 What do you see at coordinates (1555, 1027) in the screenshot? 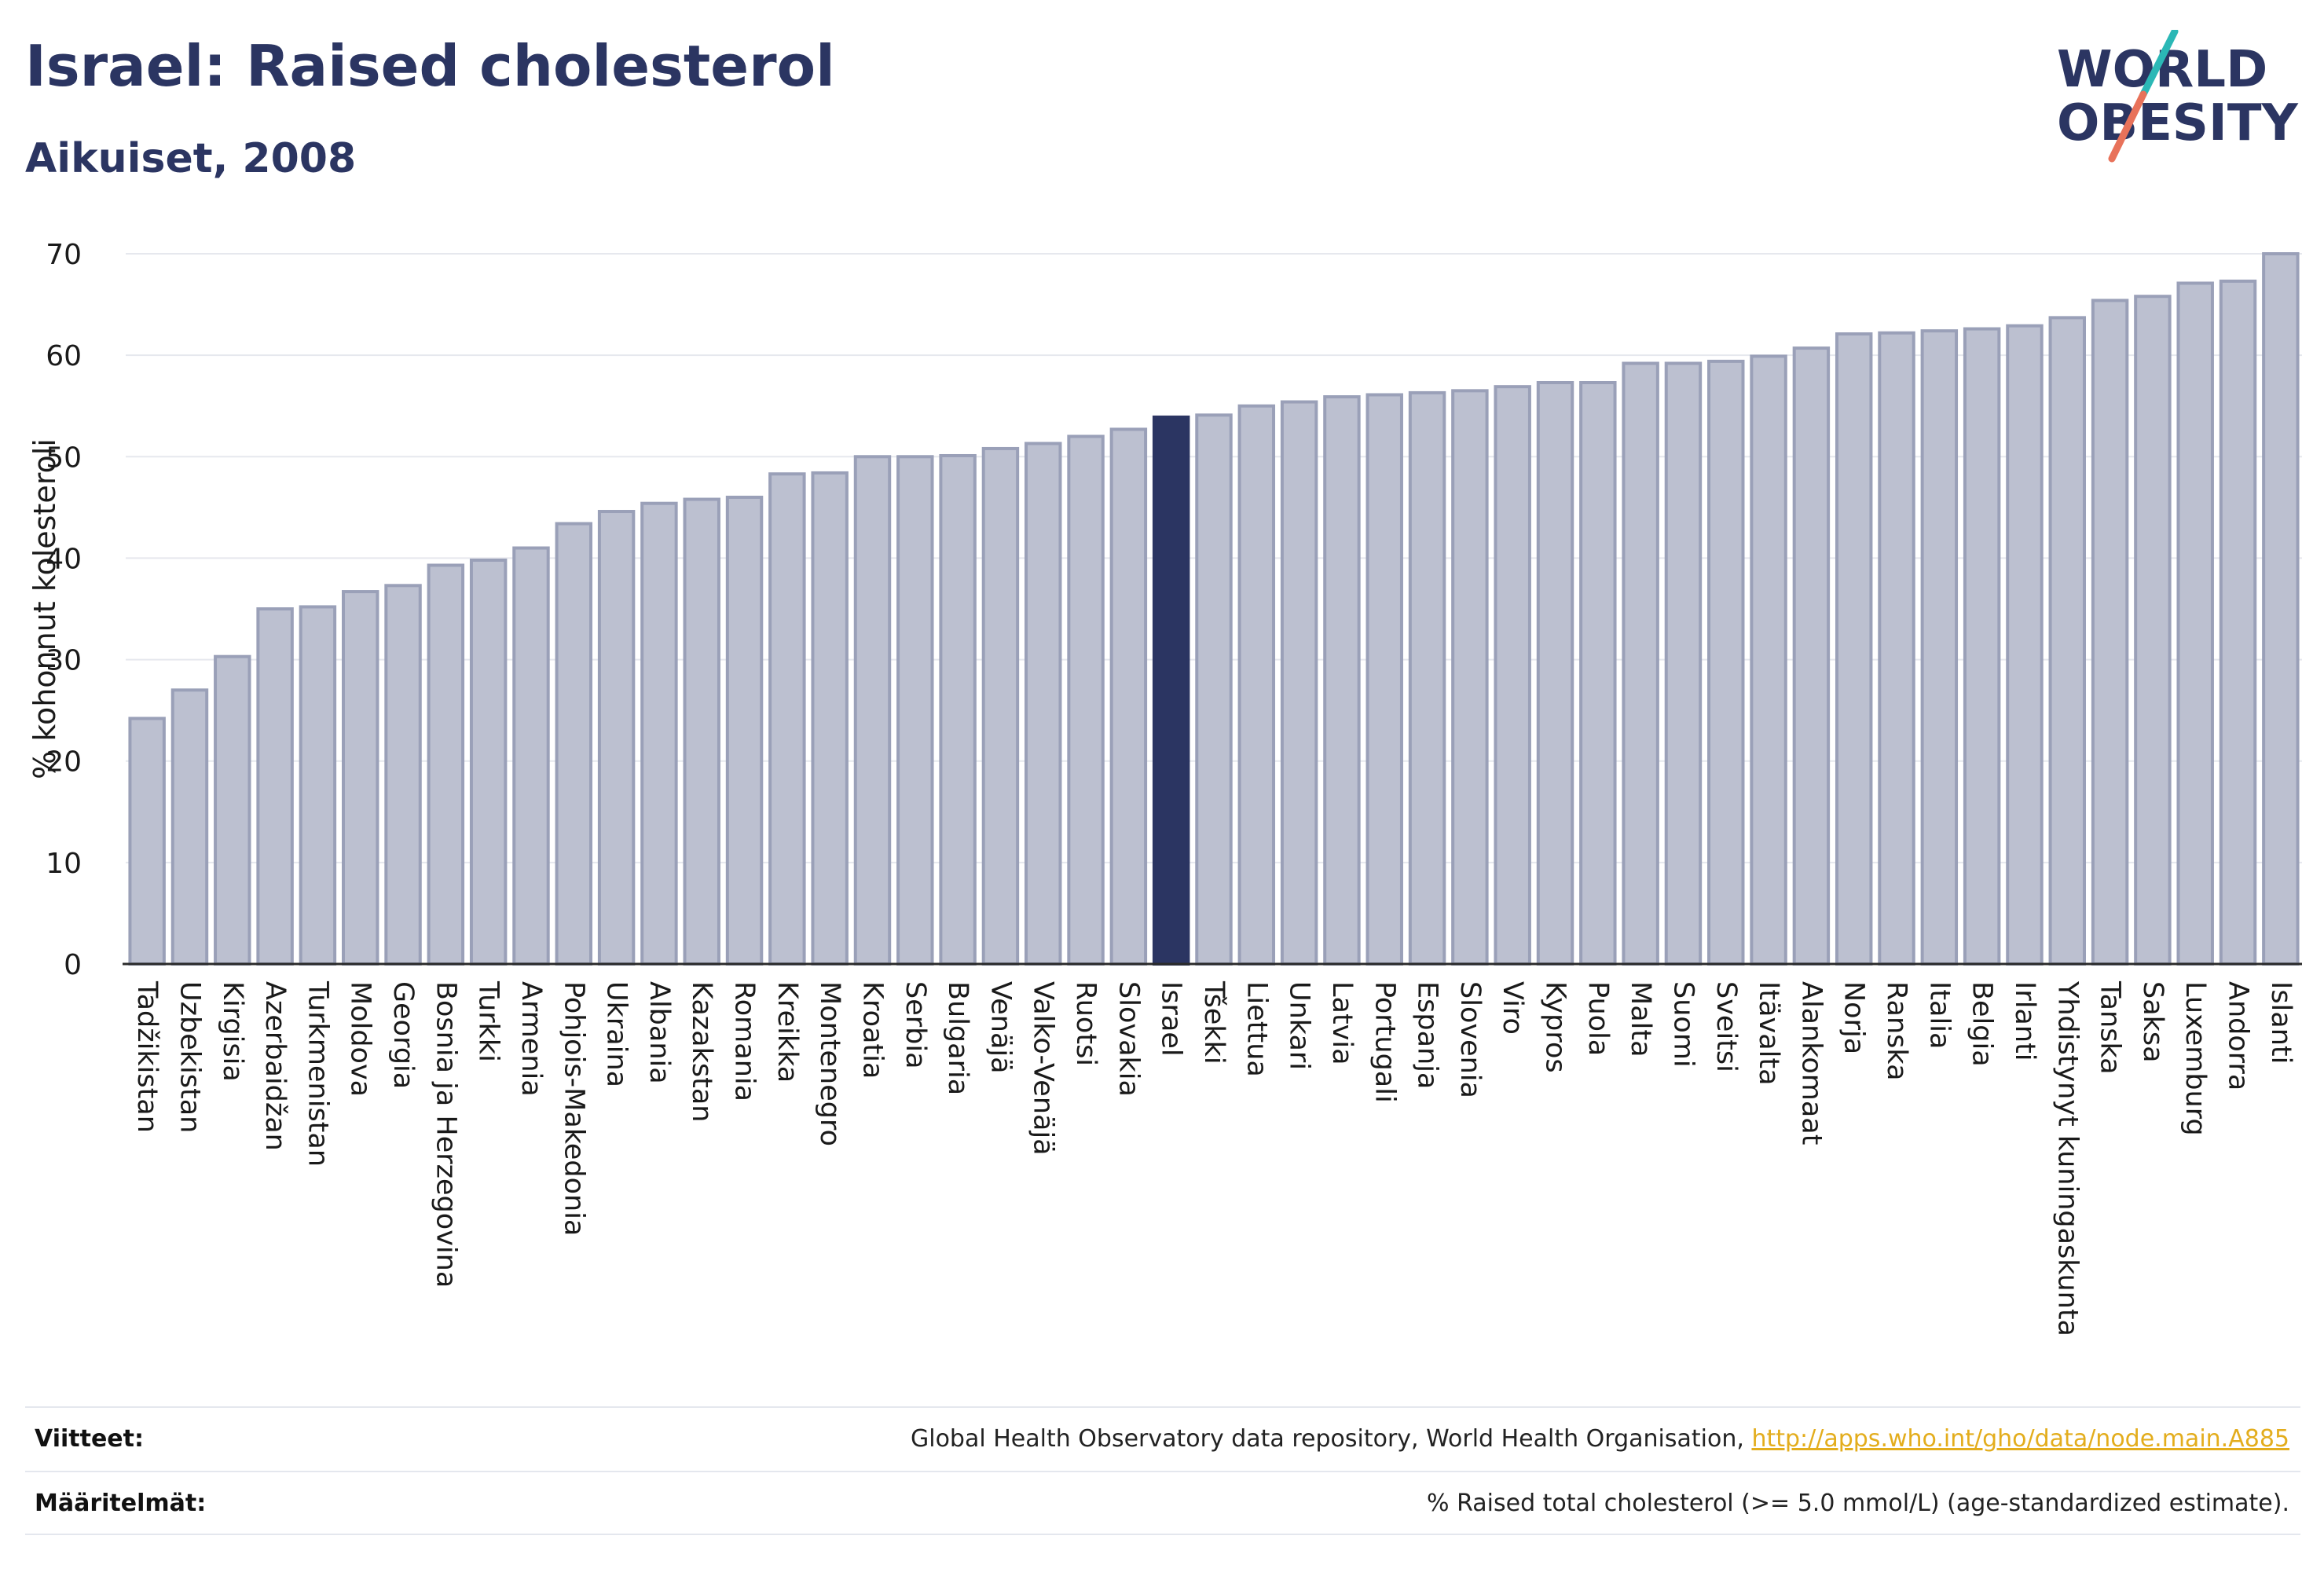
I see `x-tick-label: Kypros` at bounding box center [1555, 1027].